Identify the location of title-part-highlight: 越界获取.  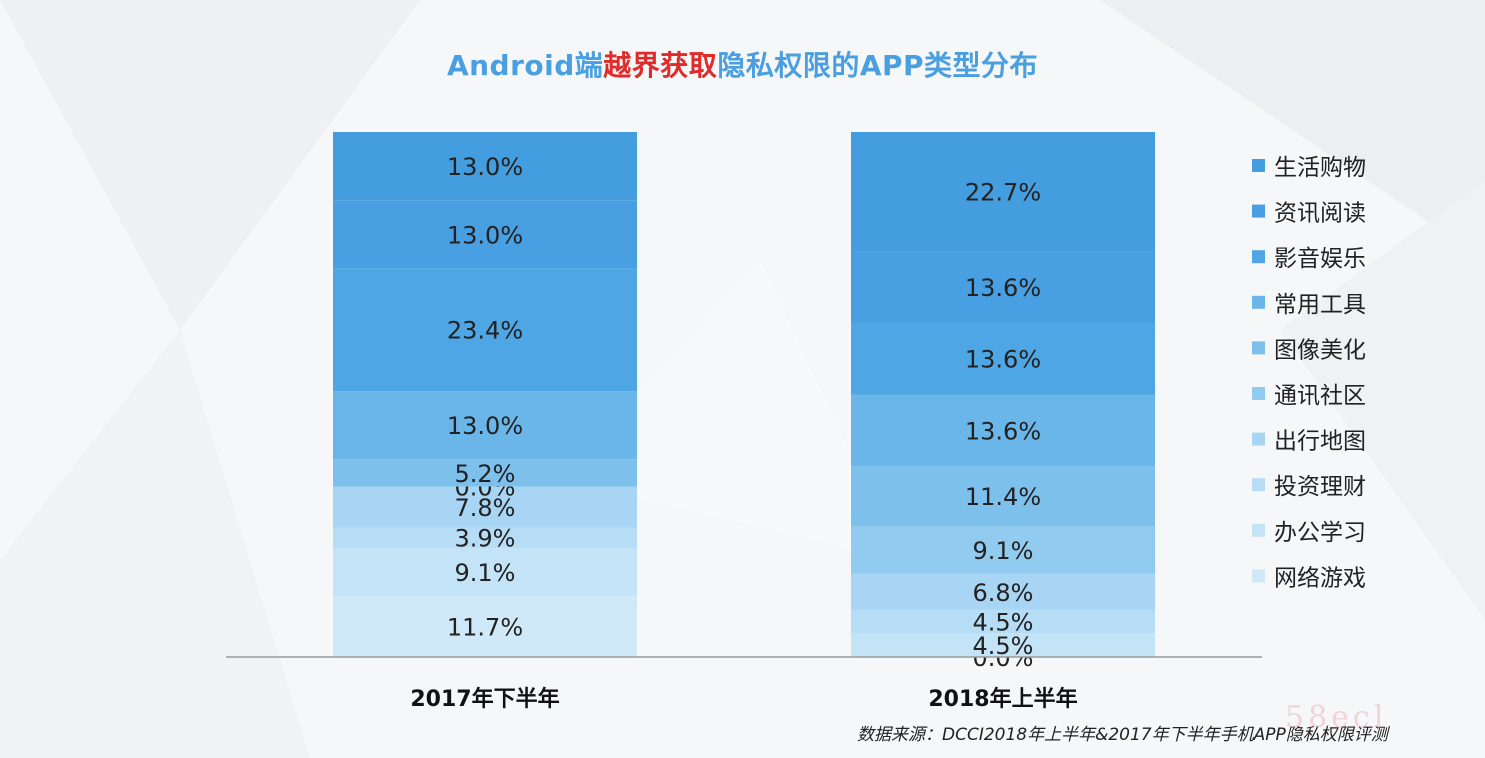
(660, 65).